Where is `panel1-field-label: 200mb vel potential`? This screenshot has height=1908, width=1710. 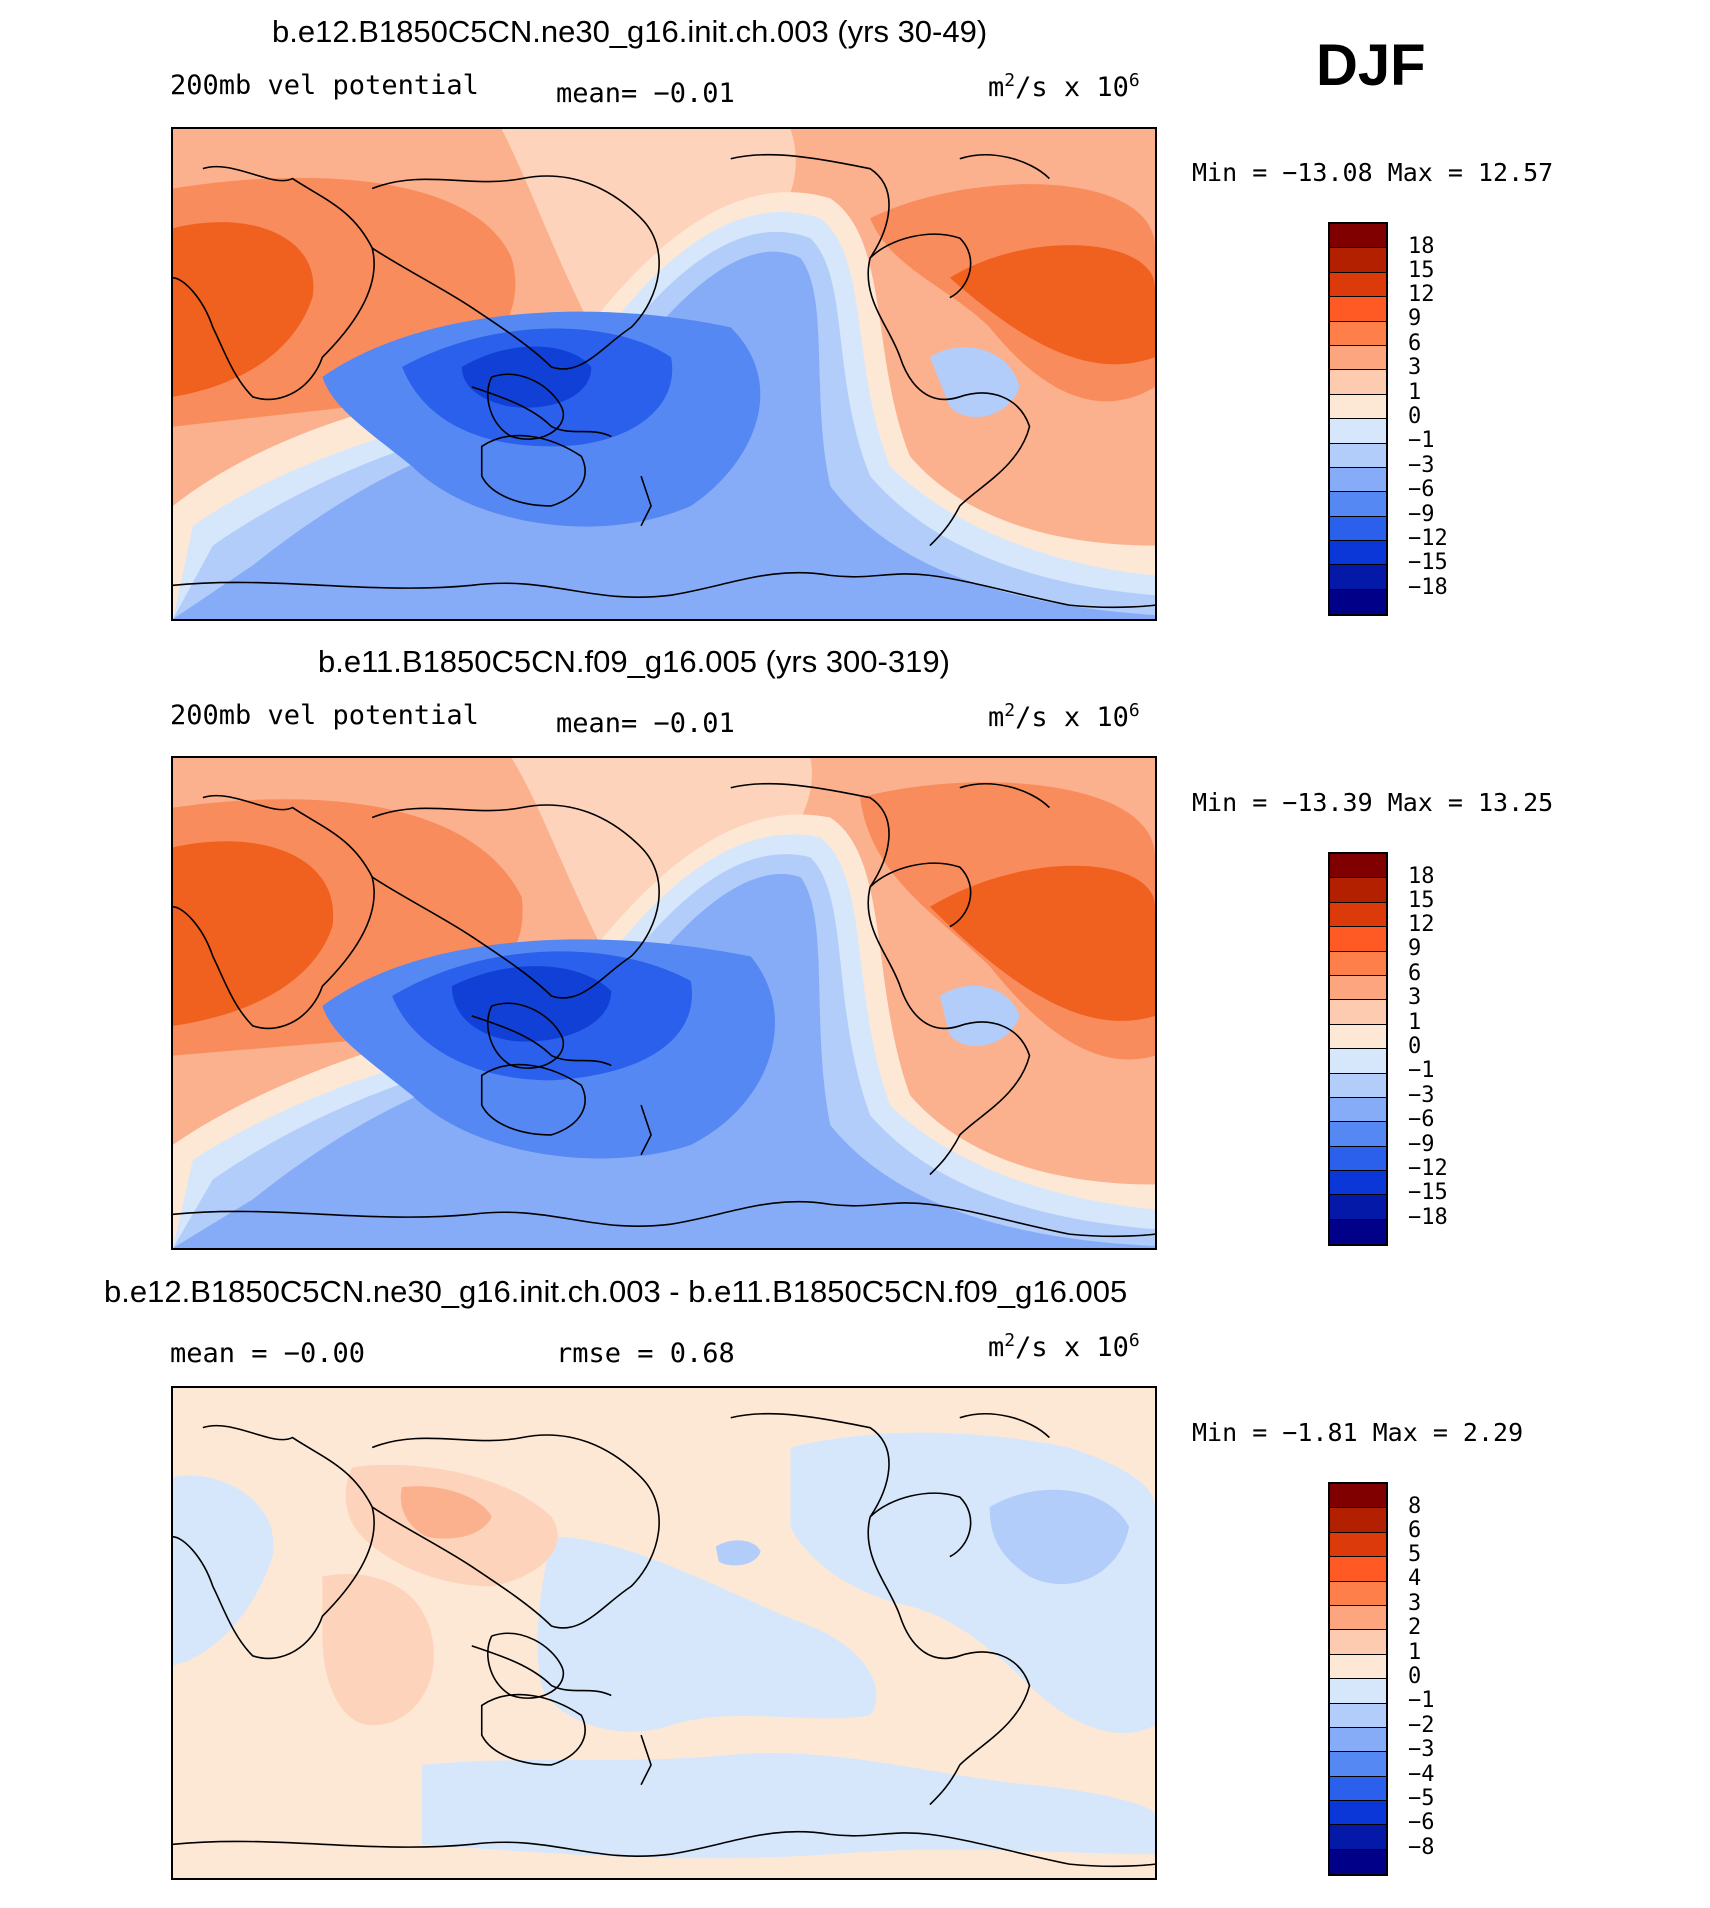
panel1-field-label: 200mb vel potential is located at coordinates (324, 85).